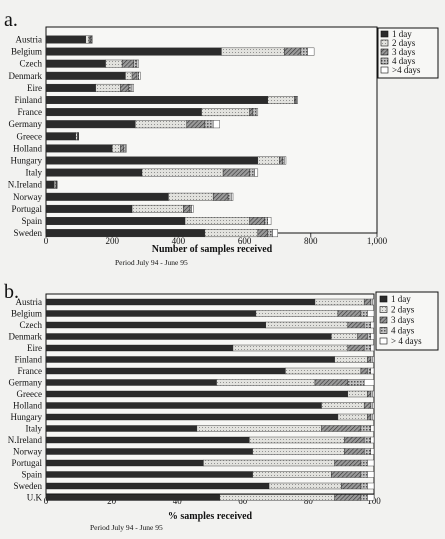 This screenshot has height=539, width=445. Describe the element at coordinates (27, 463) in the screenshot. I see `chart-b-category-label: Portugal` at that location.